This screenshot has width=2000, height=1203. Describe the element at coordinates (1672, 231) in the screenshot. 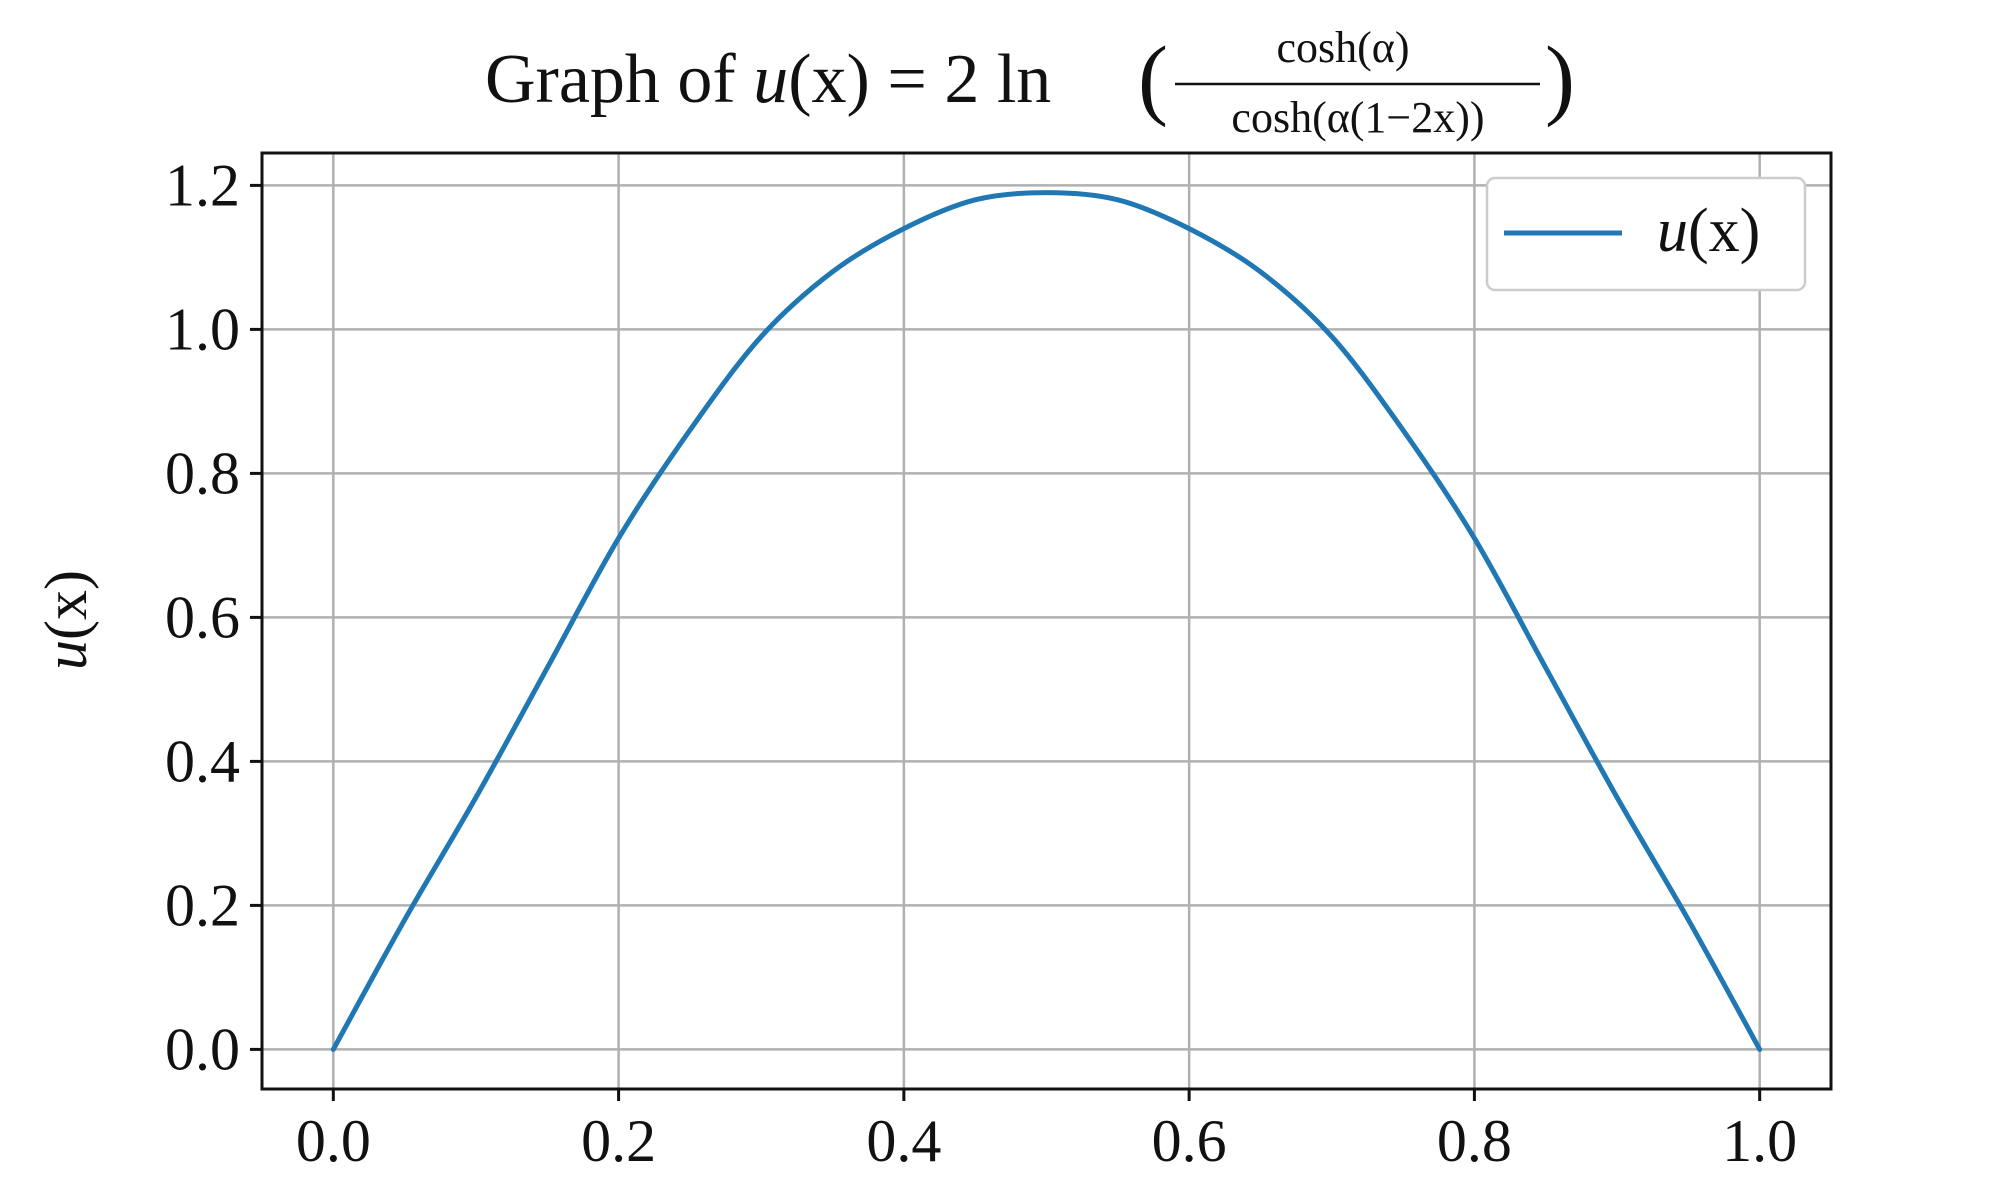

I see `legend-label-func: u` at that location.